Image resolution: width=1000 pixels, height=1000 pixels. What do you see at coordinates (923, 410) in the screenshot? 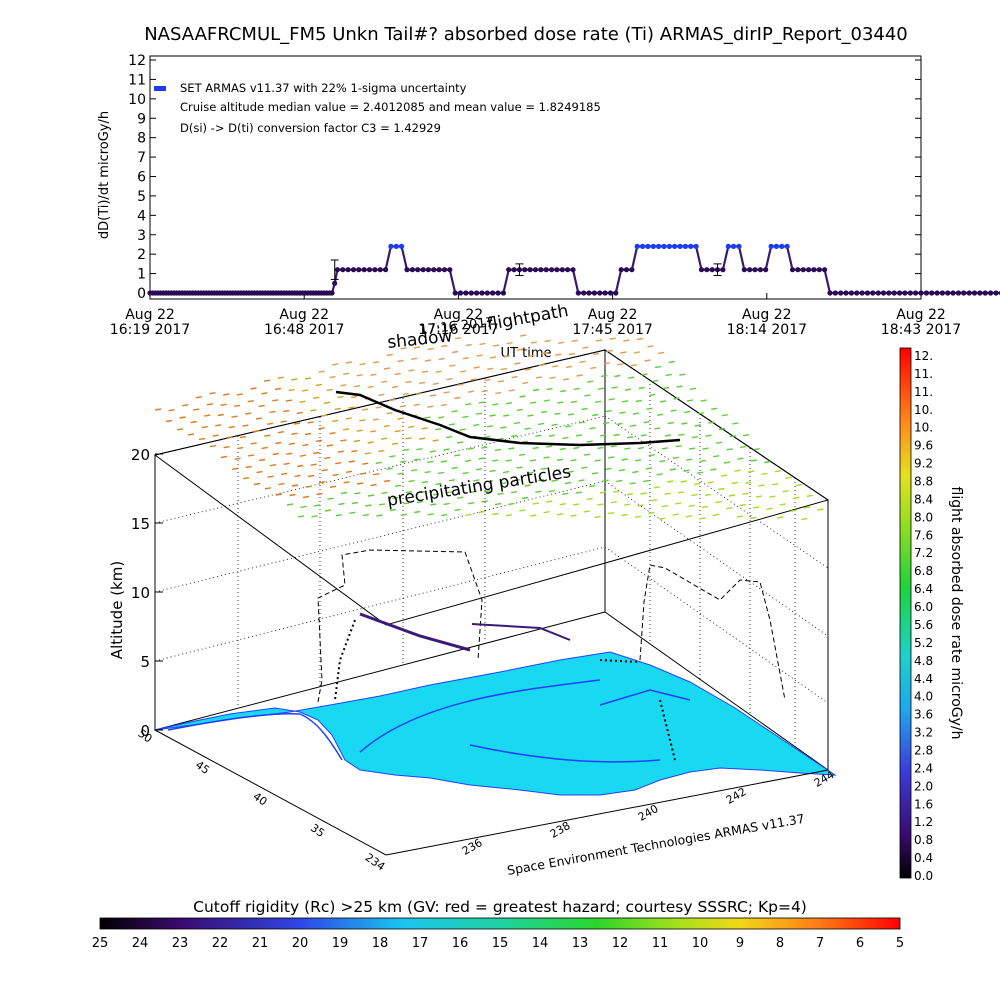
I see `right-colorbar-tick: 10.` at bounding box center [923, 410].